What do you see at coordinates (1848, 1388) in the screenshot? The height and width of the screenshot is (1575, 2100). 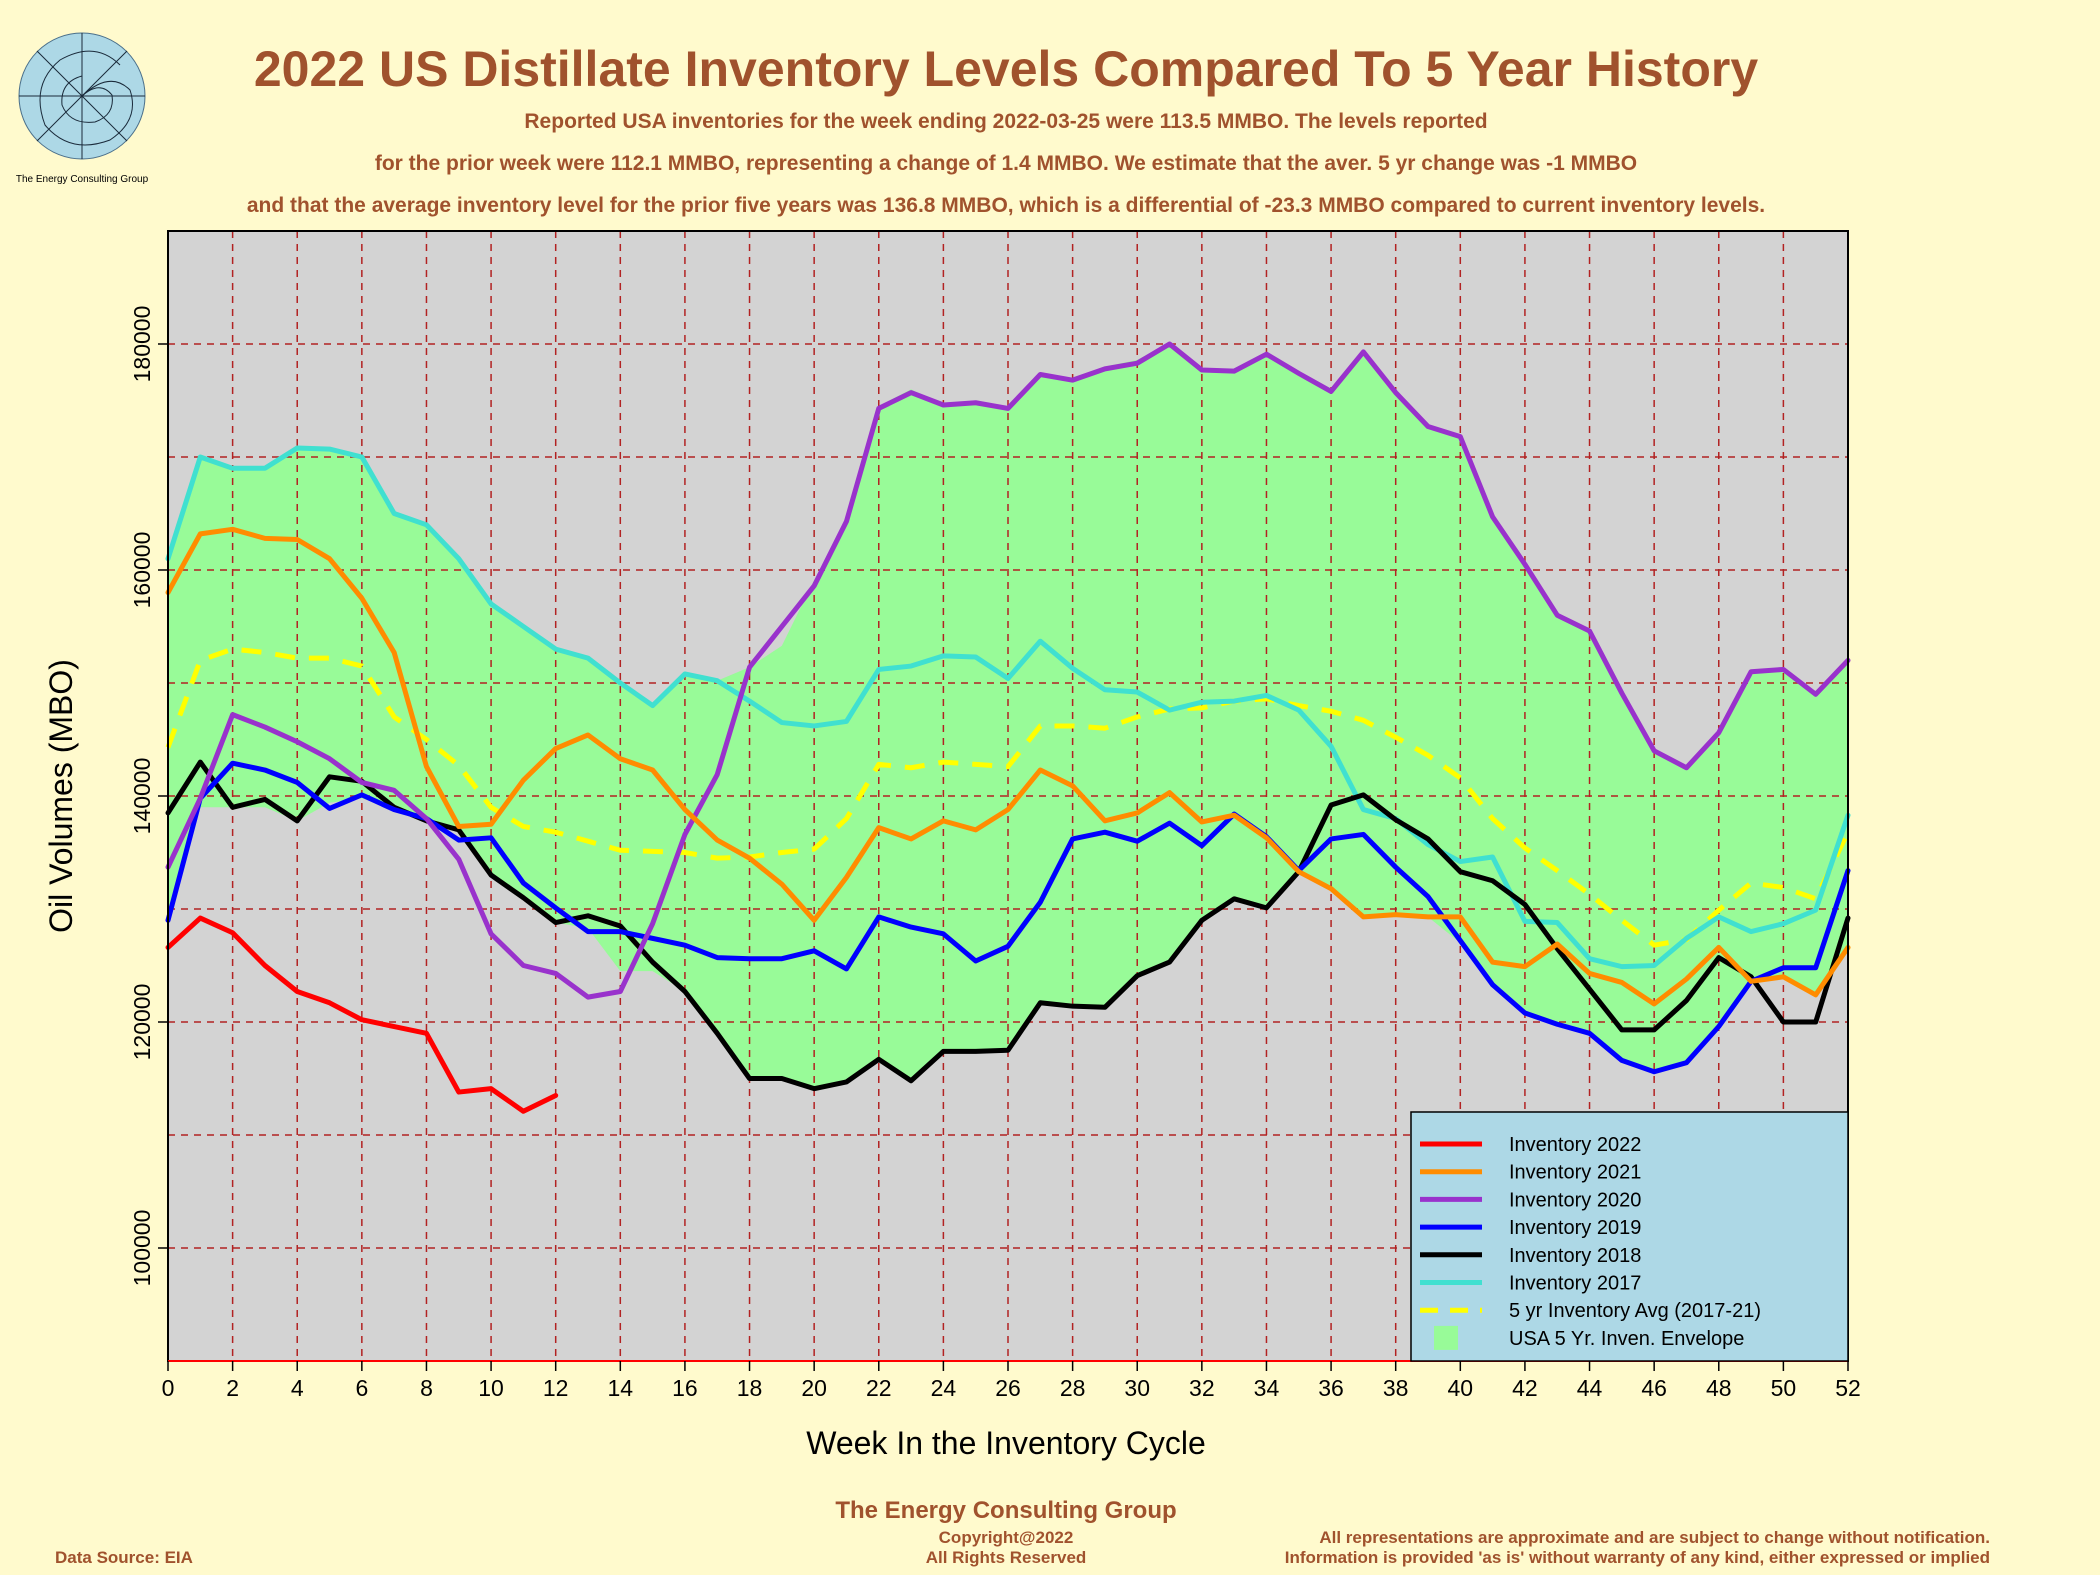 I see `x-tick-label: 52` at bounding box center [1848, 1388].